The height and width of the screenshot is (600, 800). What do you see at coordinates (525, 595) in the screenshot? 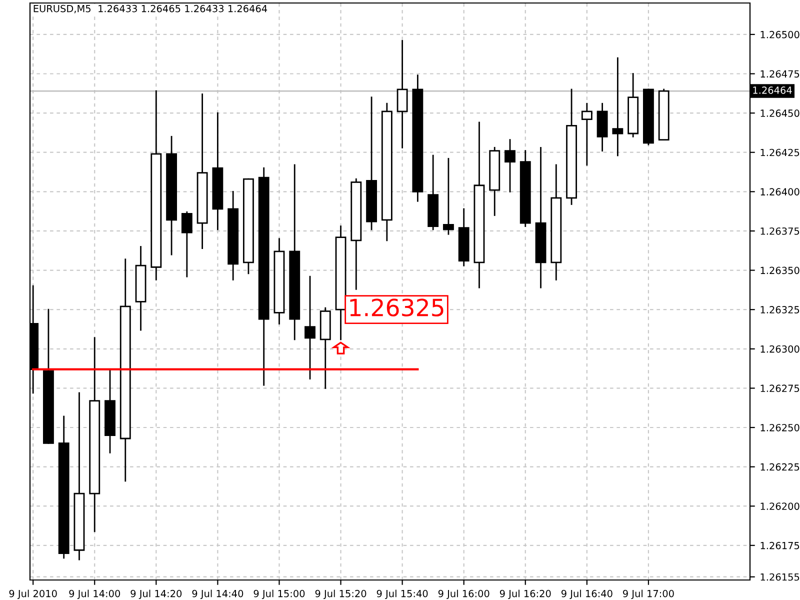
I see `x-tick-label: 9 Jul 16:20` at bounding box center [525, 595].